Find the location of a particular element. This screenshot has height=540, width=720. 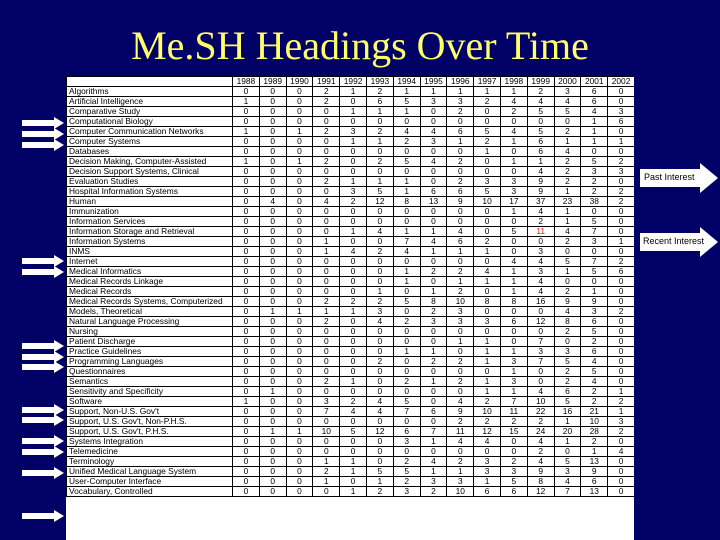

year-header-2002: 2002 is located at coordinates (620, 81).